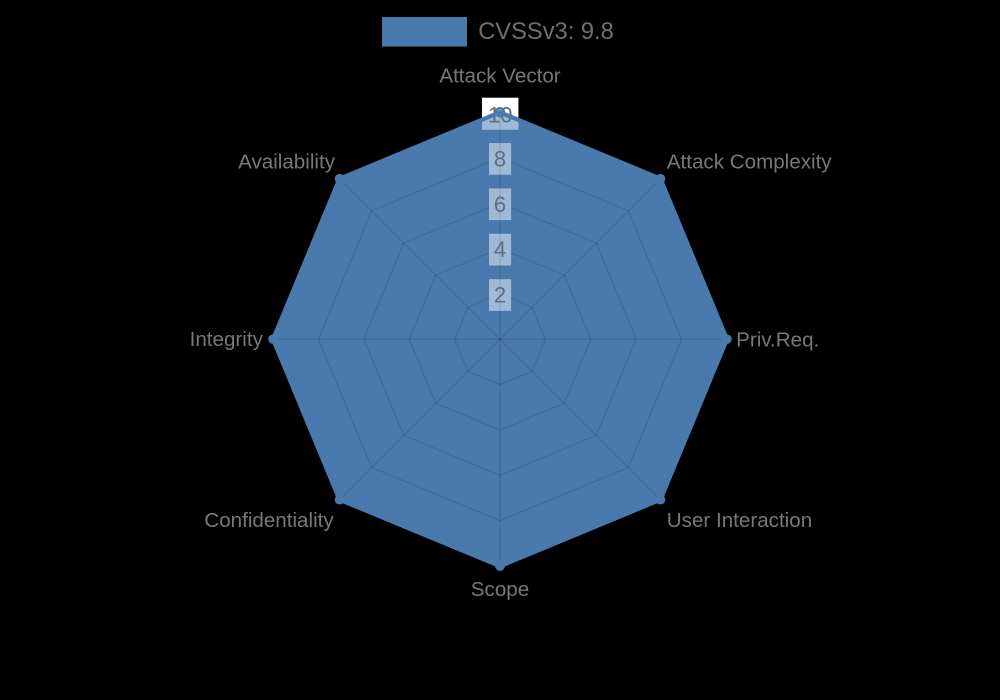  Describe the element at coordinates (287, 162) in the screenshot. I see `svg-text: Availability` at that location.